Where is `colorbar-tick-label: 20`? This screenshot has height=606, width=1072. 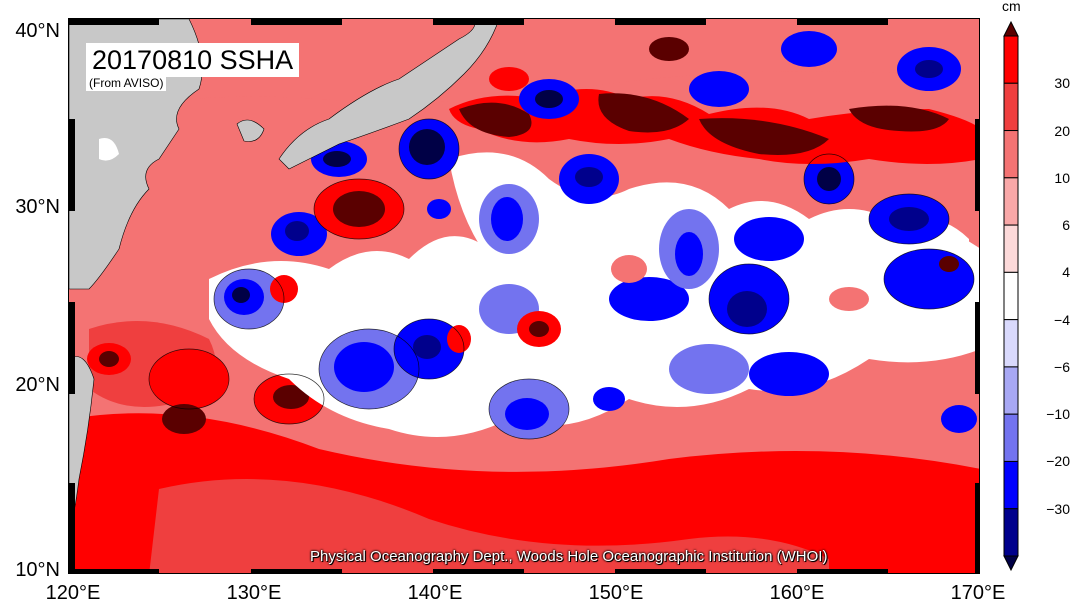
colorbar-tick-label: 20 is located at coordinates (1062, 130).